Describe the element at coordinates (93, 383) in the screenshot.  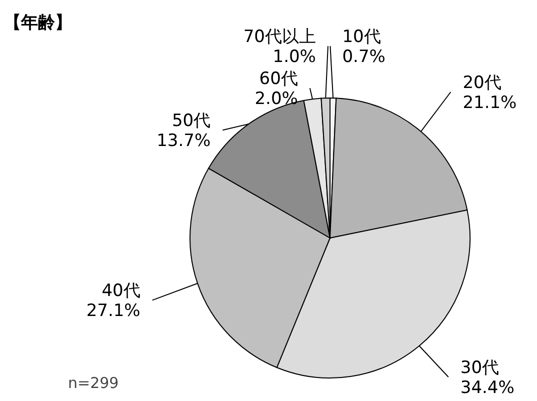
I see `annotation: n=299` at that location.